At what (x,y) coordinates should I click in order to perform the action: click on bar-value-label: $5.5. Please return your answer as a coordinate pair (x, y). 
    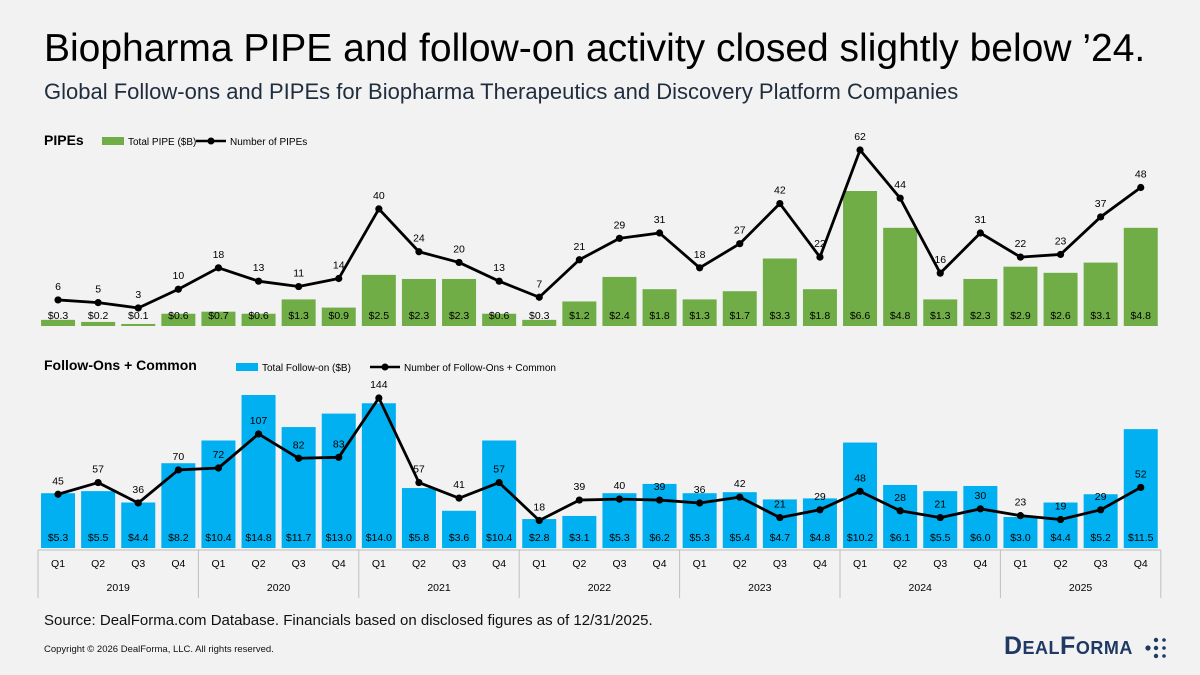
    Looking at the image, I should click on (98, 538).